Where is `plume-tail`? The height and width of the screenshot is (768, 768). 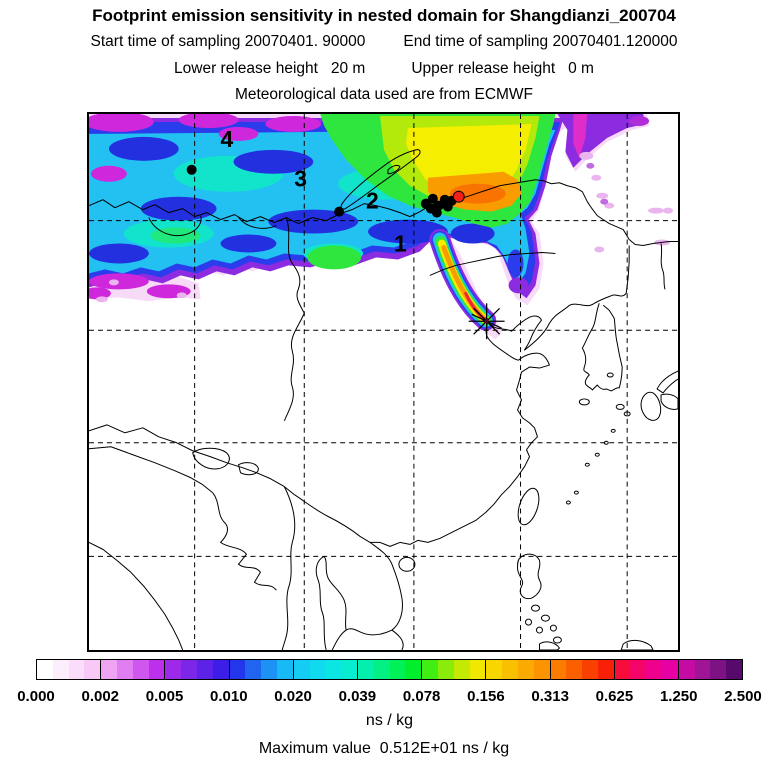
plume-tail is located at coordinates (463, 280).